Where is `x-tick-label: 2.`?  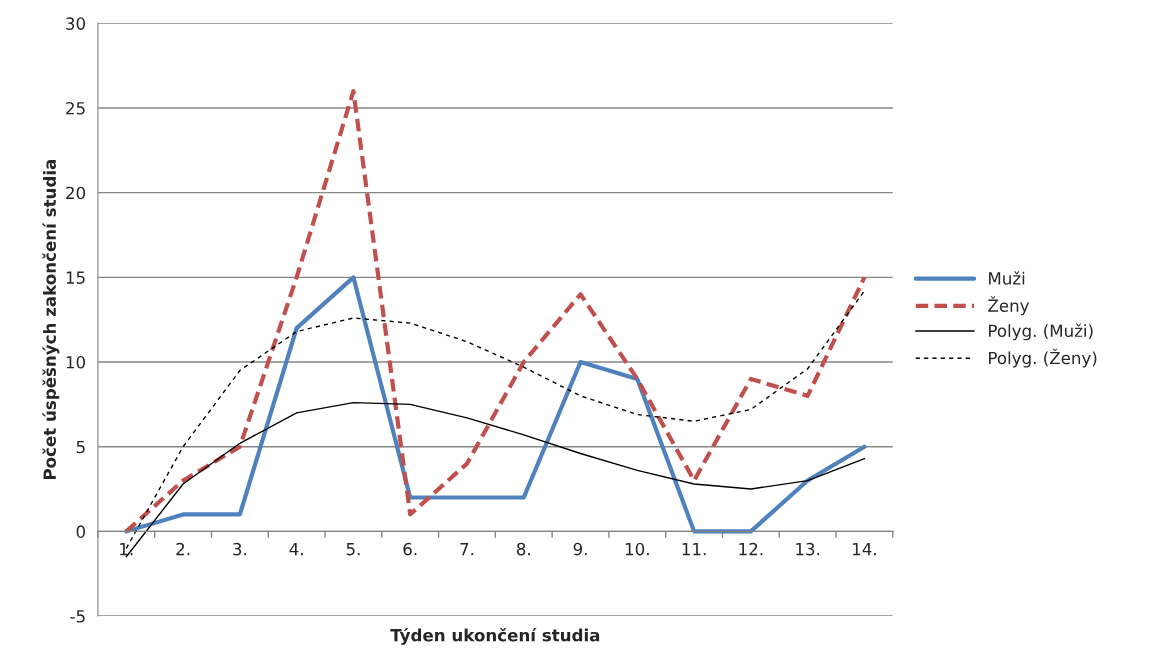
x-tick-label: 2. is located at coordinates (183, 549).